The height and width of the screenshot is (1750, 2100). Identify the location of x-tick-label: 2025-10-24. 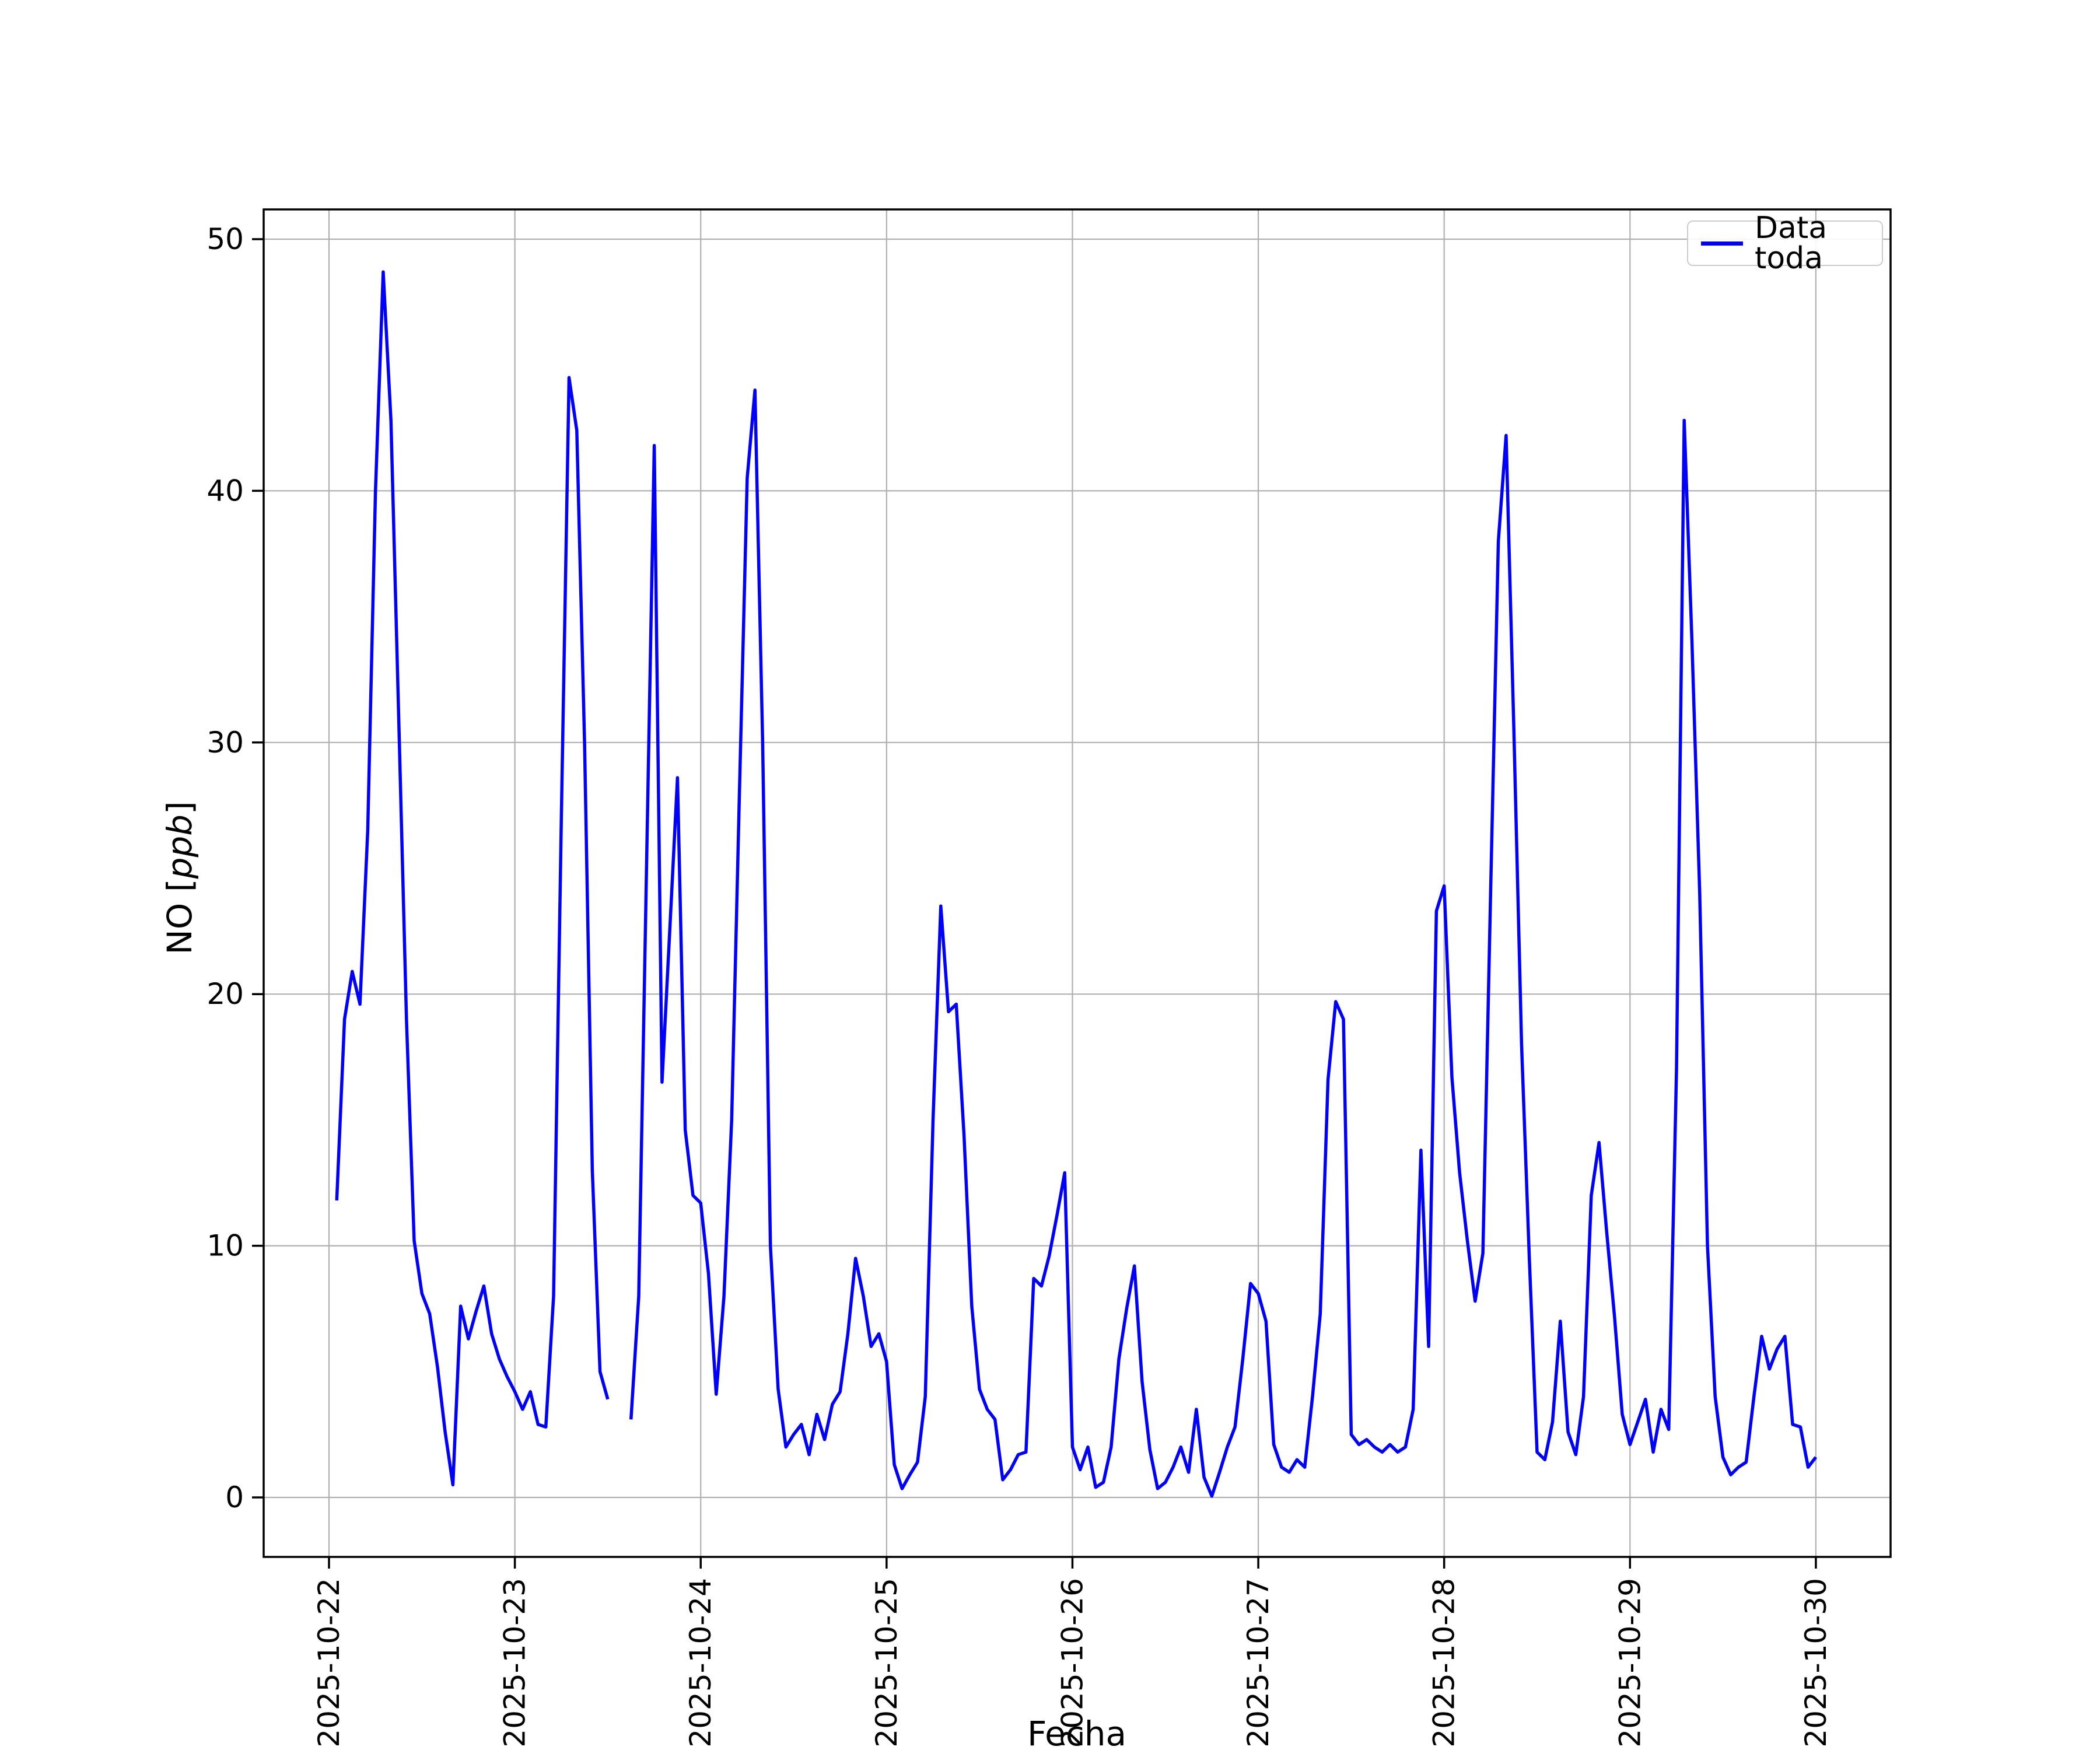
(701, 1663).